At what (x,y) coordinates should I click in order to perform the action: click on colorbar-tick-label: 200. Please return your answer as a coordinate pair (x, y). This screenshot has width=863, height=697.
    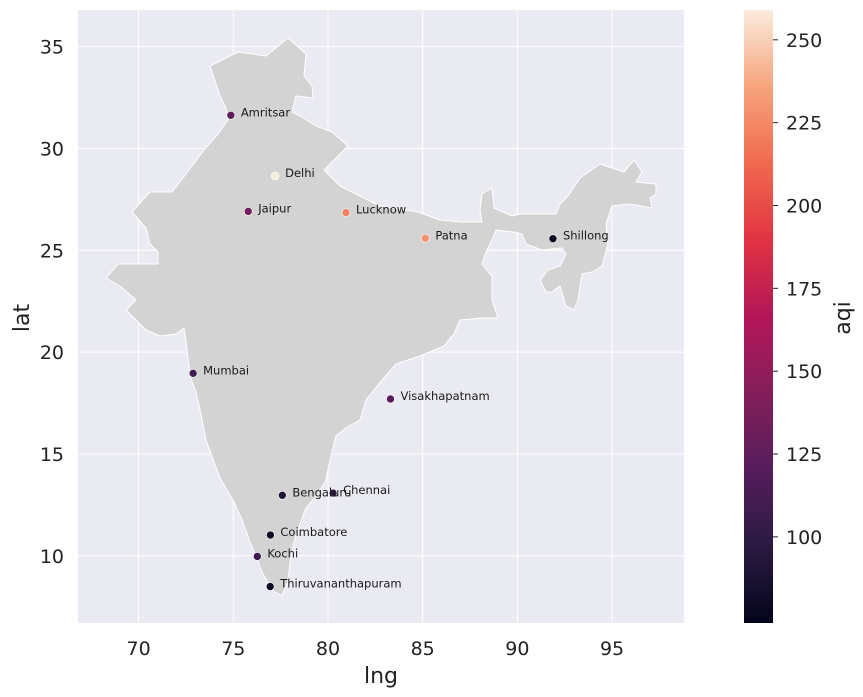
    Looking at the image, I should click on (804, 206).